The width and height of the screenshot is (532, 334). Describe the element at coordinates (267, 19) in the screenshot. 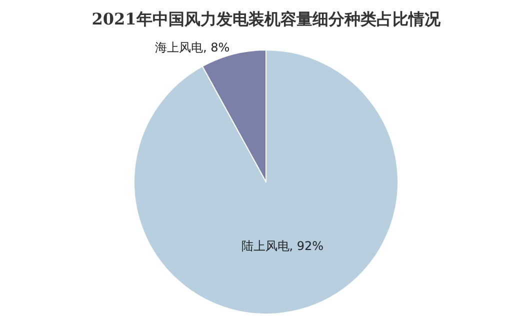

I see `chart-title: 2021年中国风力发电装机容量细分种类占比情况` at that location.